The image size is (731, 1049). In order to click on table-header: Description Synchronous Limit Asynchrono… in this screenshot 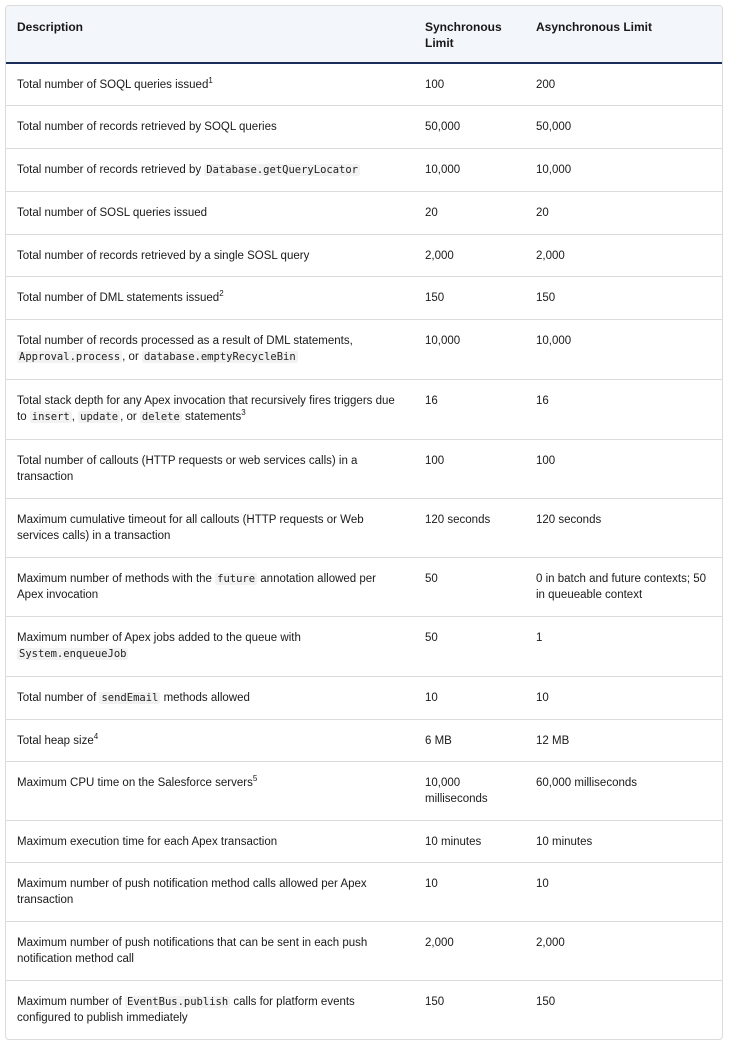, I will do `click(364, 34)`.